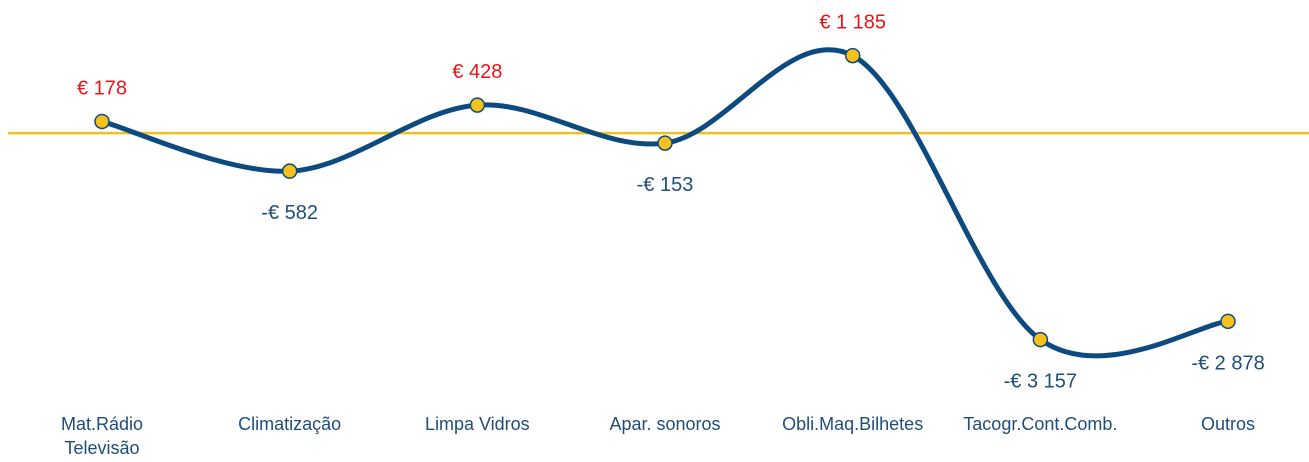 The width and height of the screenshot is (1309, 462). What do you see at coordinates (289, 213) in the screenshot?
I see `data-label: -€ 582` at bounding box center [289, 213].